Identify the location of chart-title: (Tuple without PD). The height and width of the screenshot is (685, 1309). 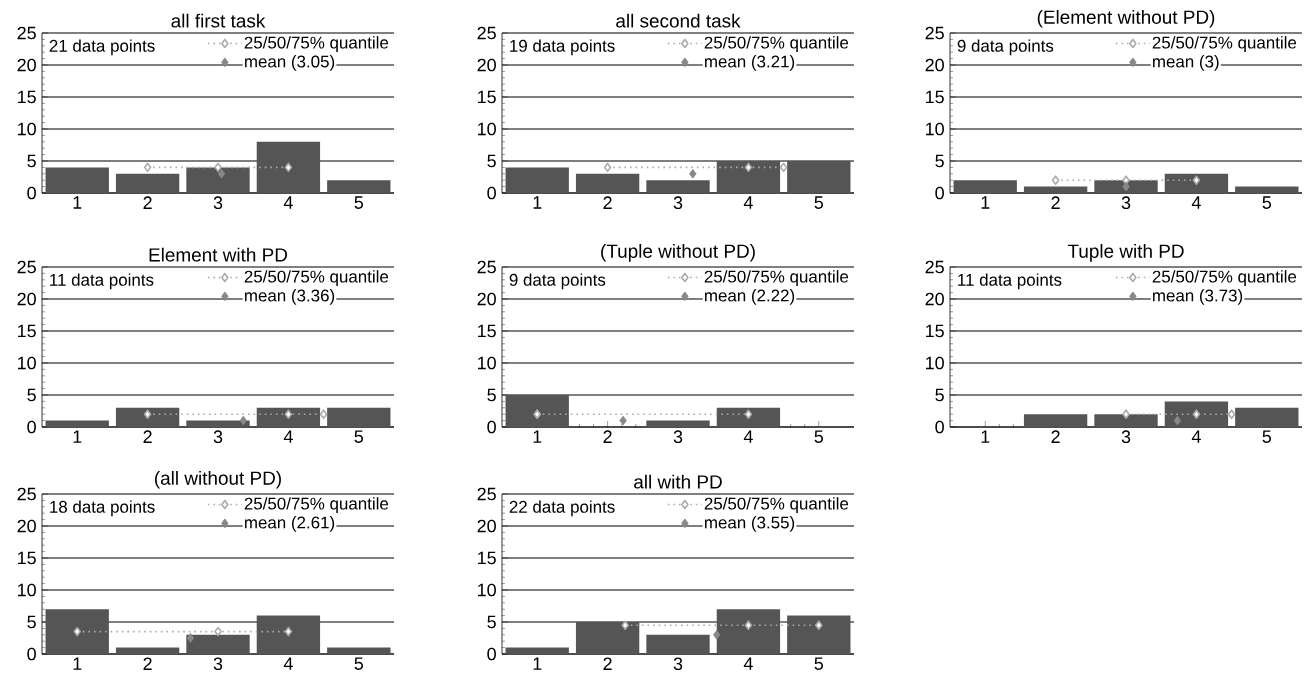
(678, 252).